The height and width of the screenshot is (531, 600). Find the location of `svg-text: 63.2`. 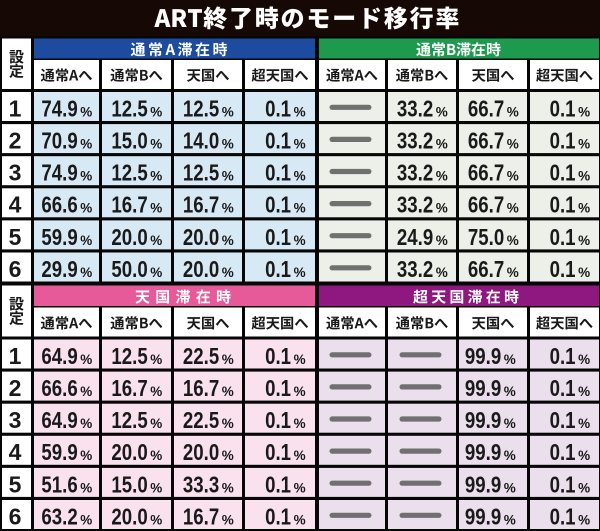

svg-text: 63.2 is located at coordinates (59, 516).